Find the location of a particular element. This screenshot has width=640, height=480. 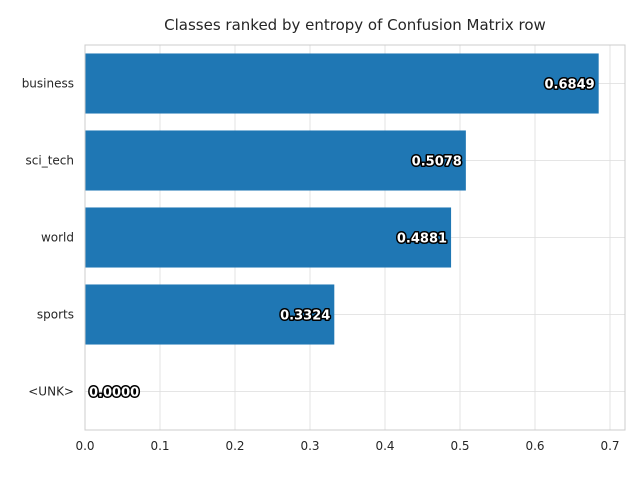

value-label: 0.5078 is located at coordinates (437, 162).